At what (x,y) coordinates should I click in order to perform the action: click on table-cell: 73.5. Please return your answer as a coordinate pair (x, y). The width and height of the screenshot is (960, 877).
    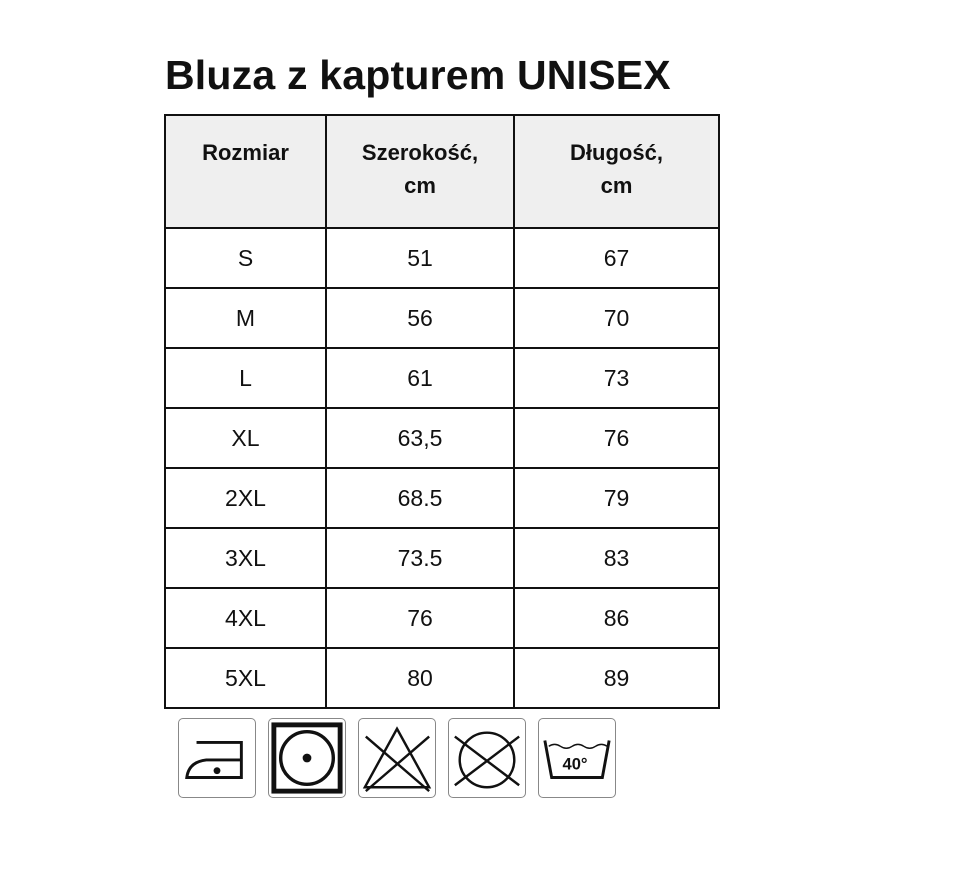
    Looking at the image, I should click on (420, 558).